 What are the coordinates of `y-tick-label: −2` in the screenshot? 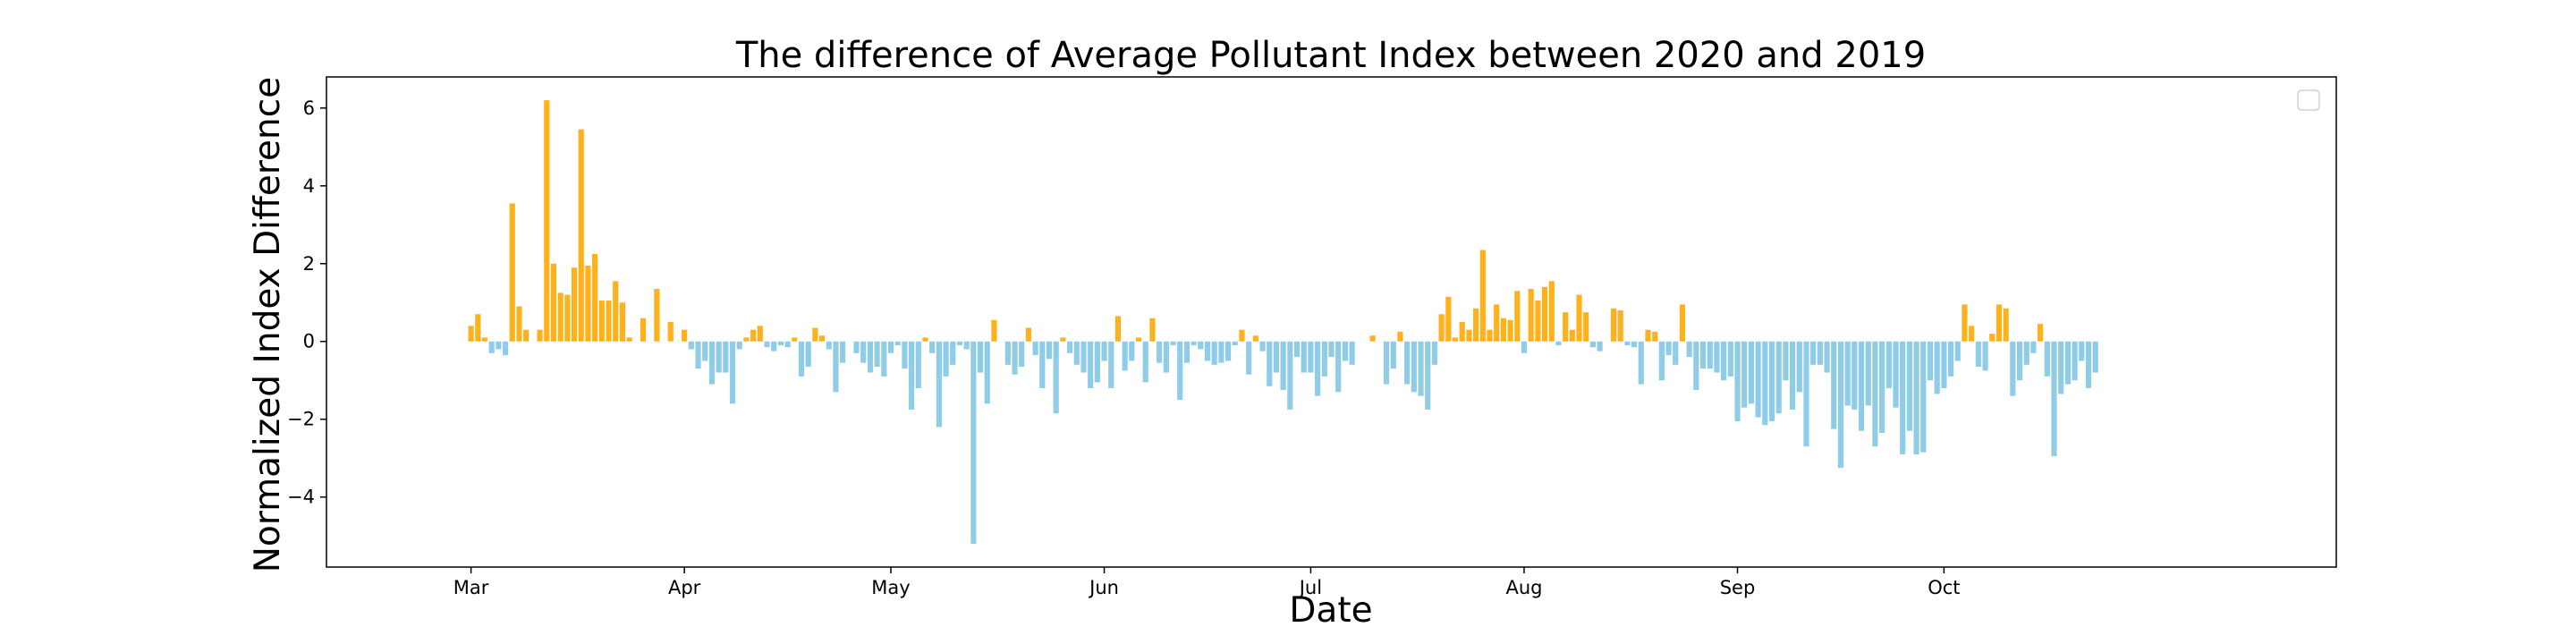 It's located at (301, 419).